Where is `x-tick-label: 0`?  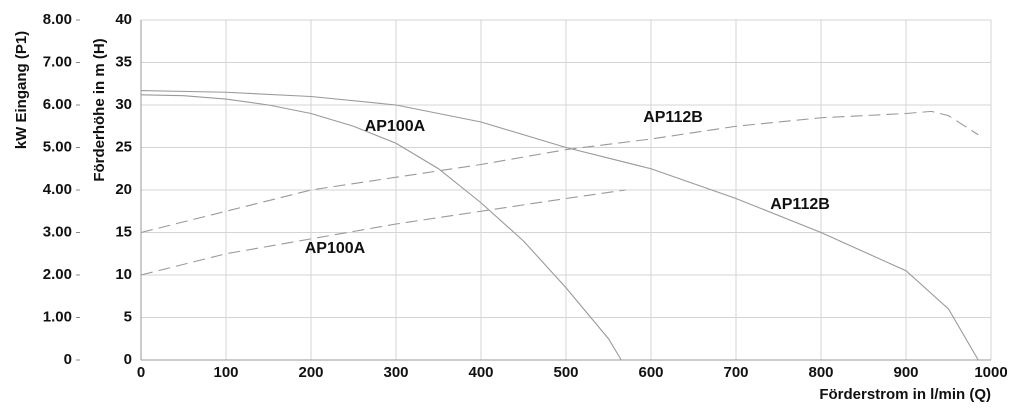
x-tick-label: 0 is located at coordinates (141, 372).